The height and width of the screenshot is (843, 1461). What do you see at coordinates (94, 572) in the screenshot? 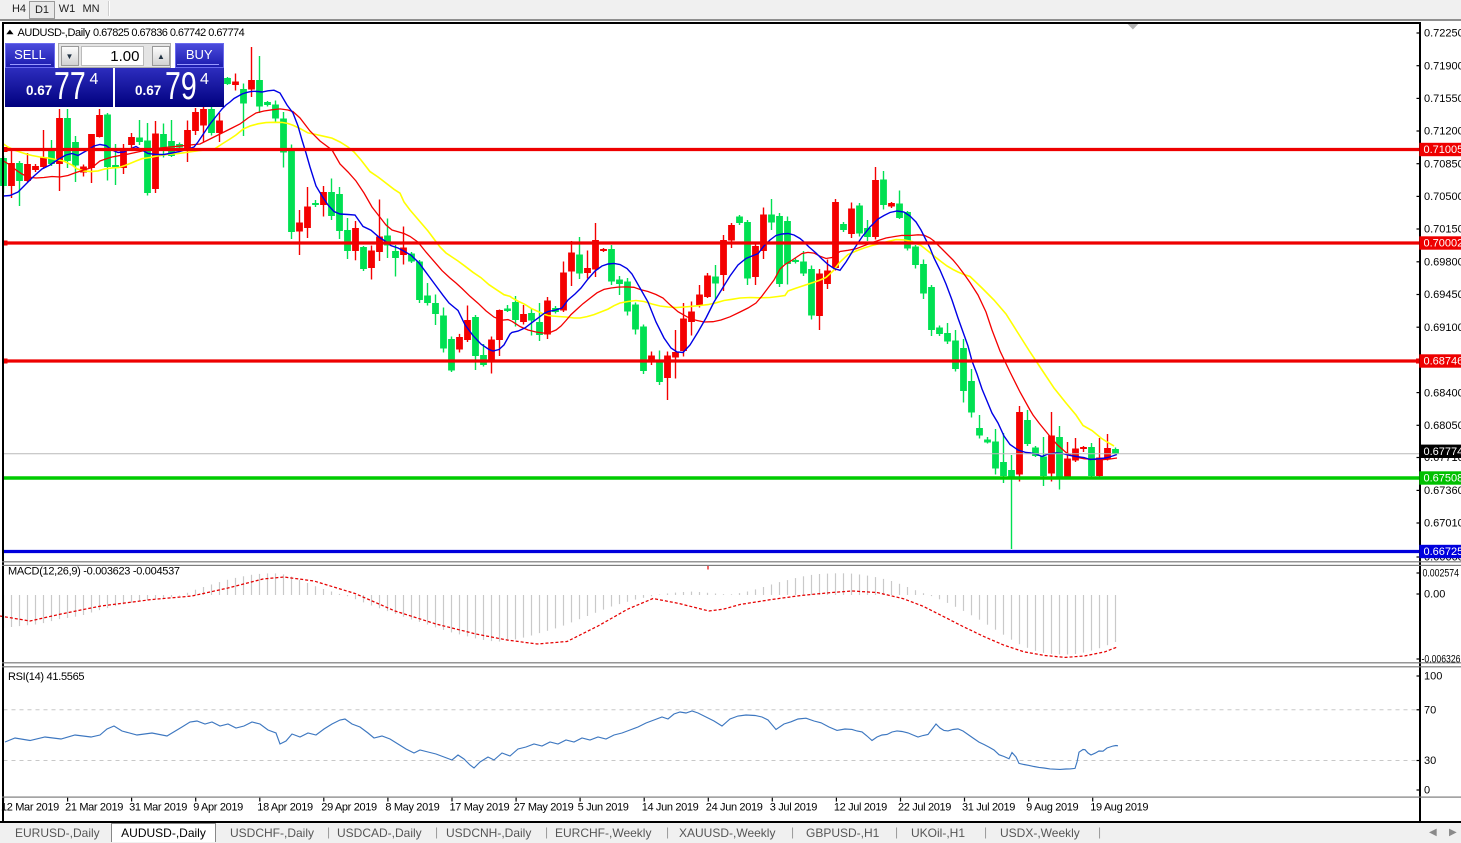
I see `svg-text:MACD(12,26,9) -0.003623 -0.004: MACD(12,26,9) -0.003623 -0.004537` at bounding box center [94, 572].